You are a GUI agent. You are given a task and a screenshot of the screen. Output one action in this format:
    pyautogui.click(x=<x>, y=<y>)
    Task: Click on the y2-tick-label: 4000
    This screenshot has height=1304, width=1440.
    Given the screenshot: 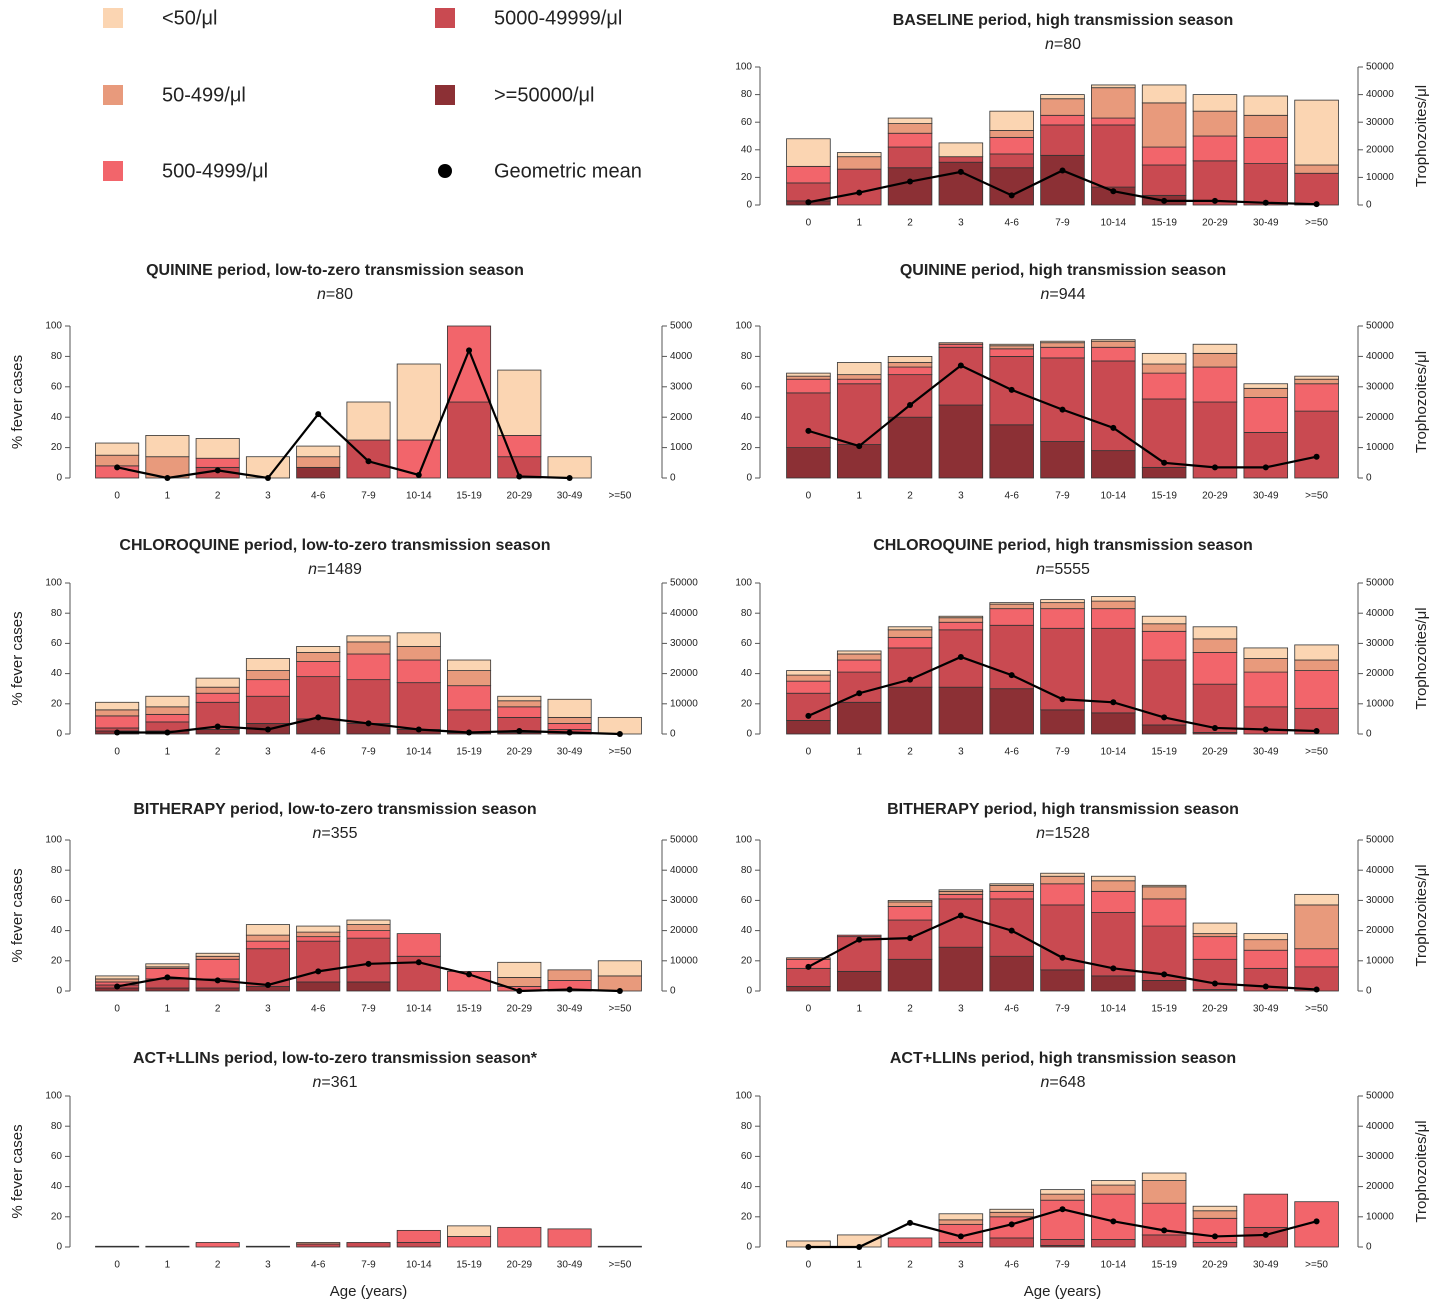 What is the action you would take?
    pyautogui.click(x=681, y=356)
    